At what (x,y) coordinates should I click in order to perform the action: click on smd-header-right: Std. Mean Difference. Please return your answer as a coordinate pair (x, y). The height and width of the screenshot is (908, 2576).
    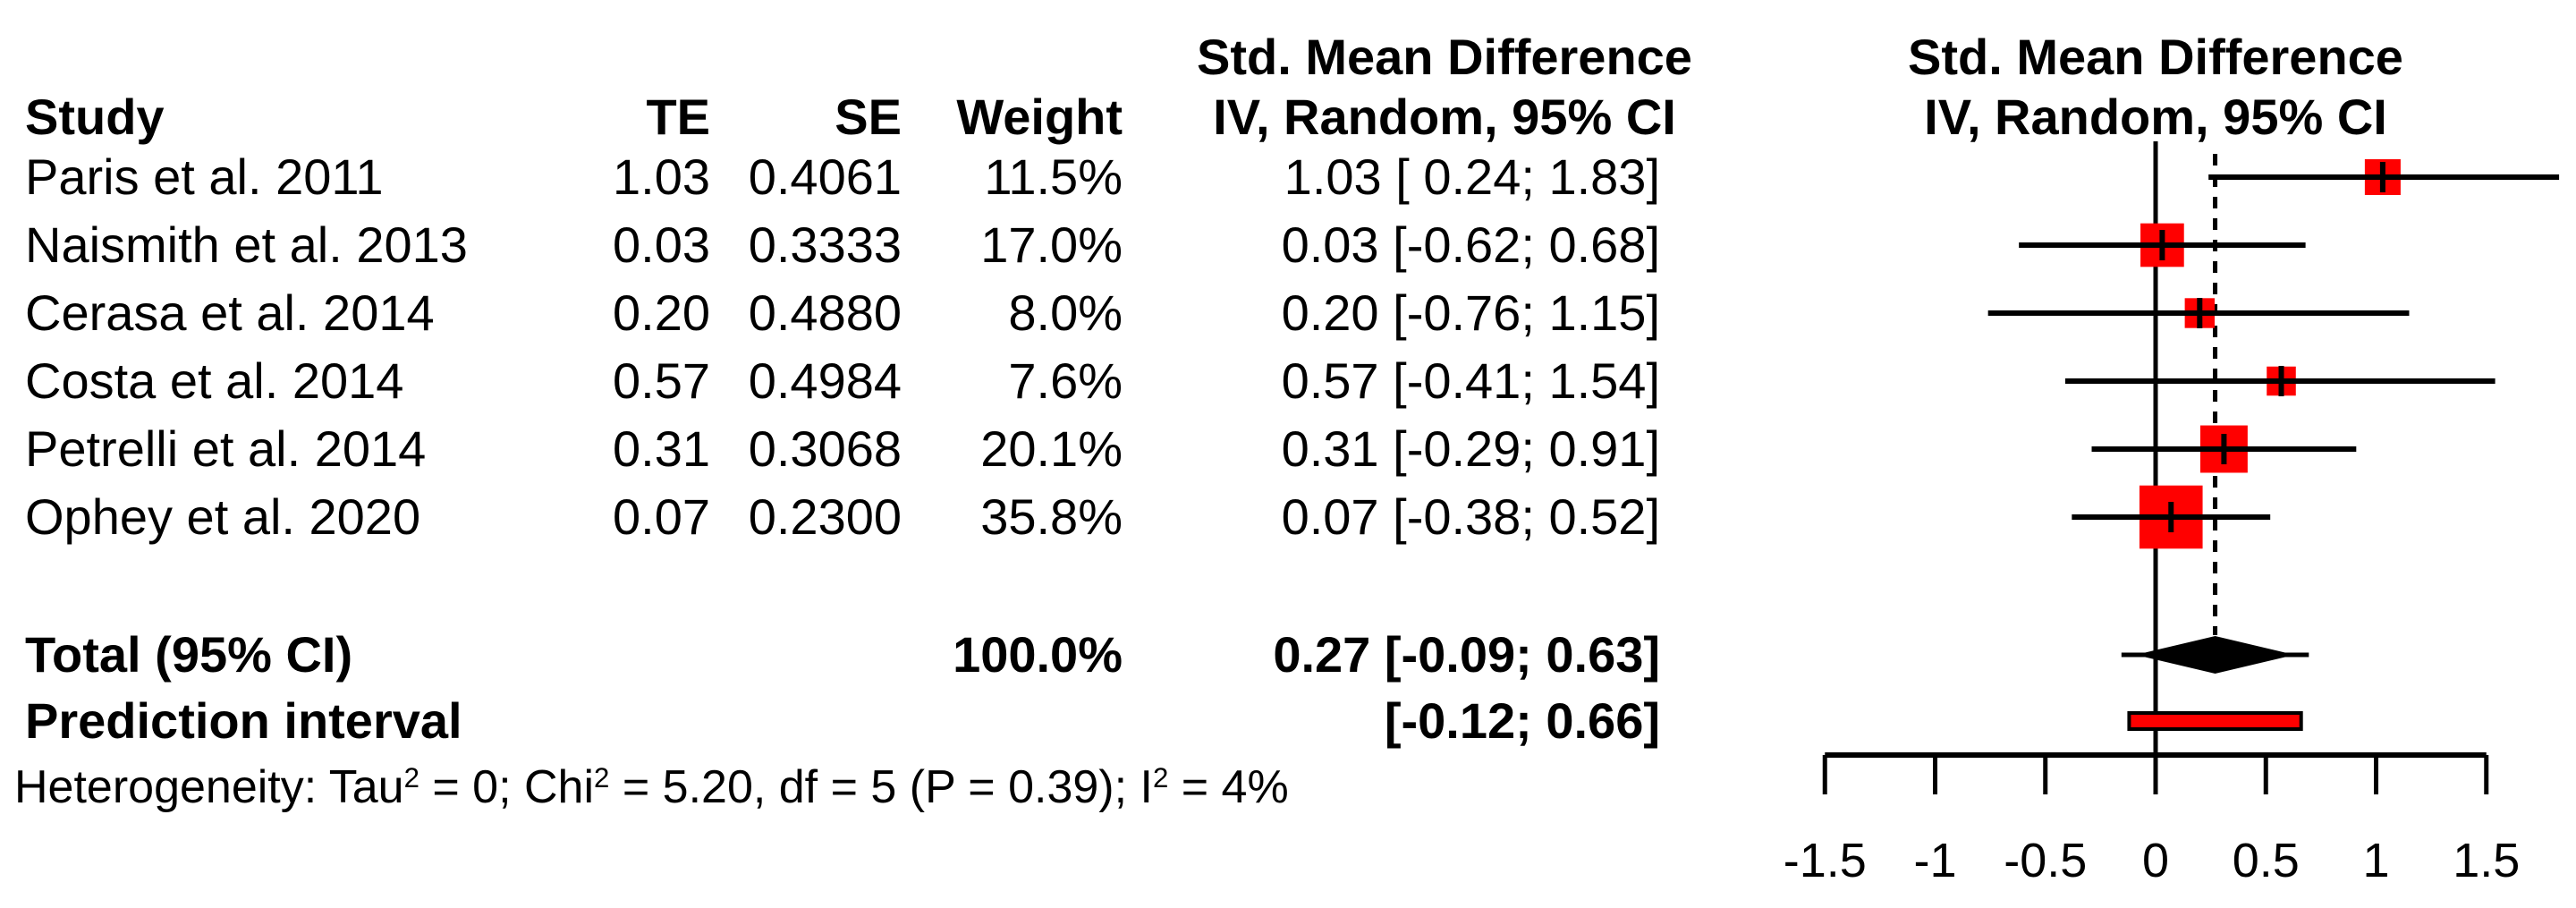
    Looking at the image, I should click on (2155, 57).